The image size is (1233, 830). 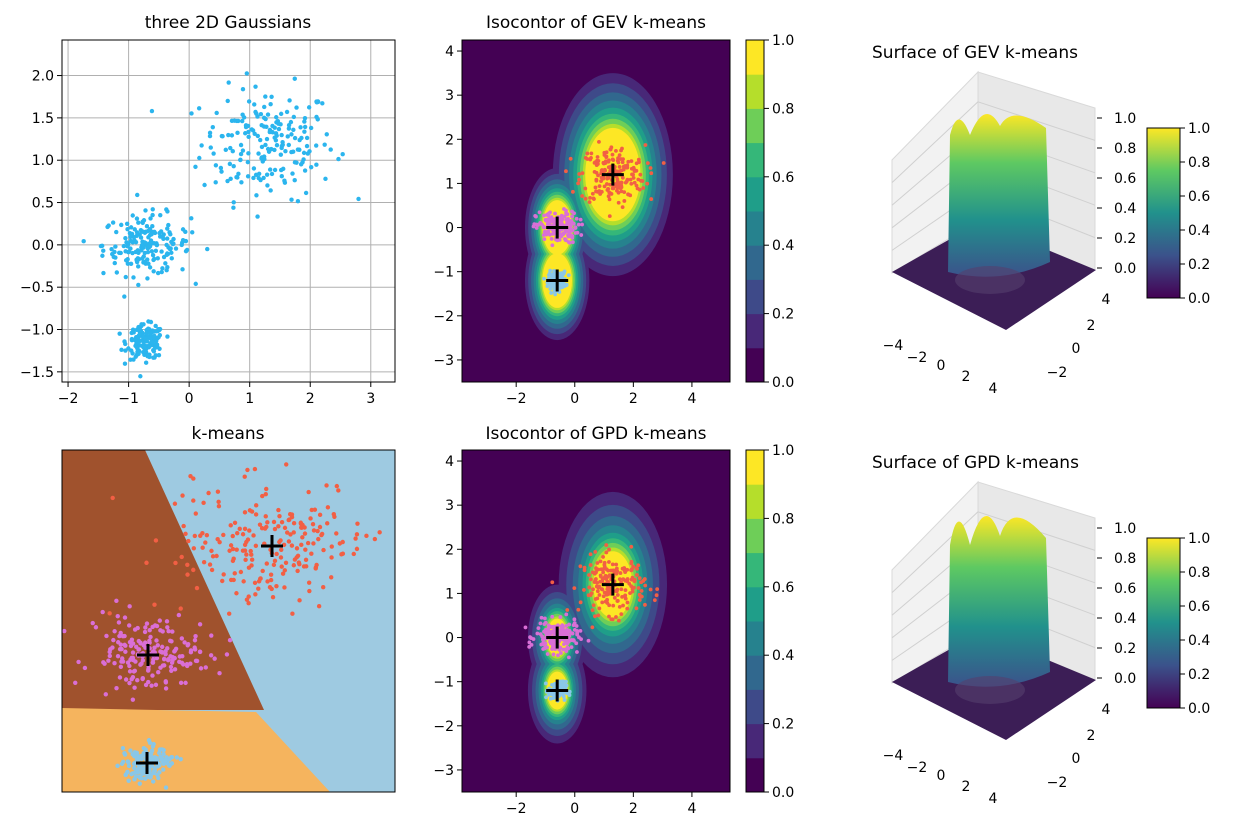 I want to click on colorbar-band, so click(x=755, y=126).